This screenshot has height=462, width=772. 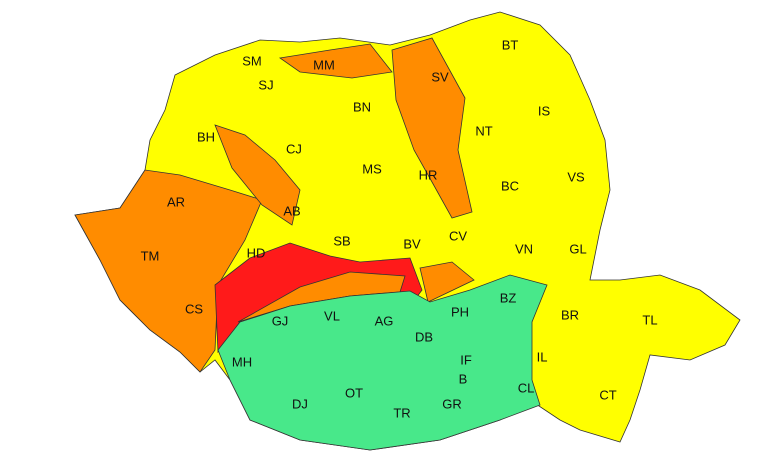 What do you see at coordinates (526, 387) in the screenshot?
I see `county-label-cl: CL` at bounding box center [526, 387].